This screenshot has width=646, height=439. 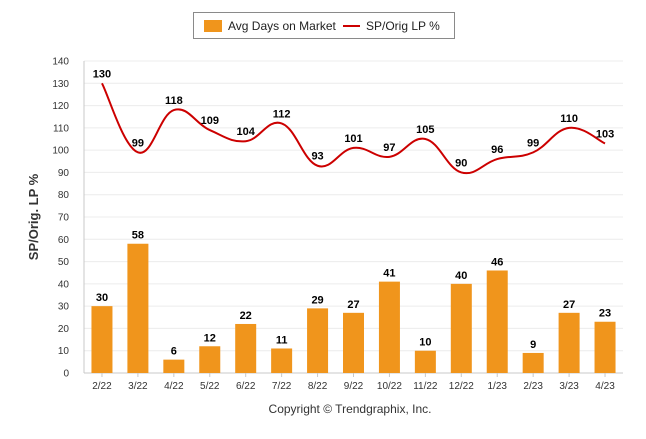 What do you see at coordinates (461, 276) in the screenshot?
I see `bar-value-label: 40` at bounding box center [461, 276].